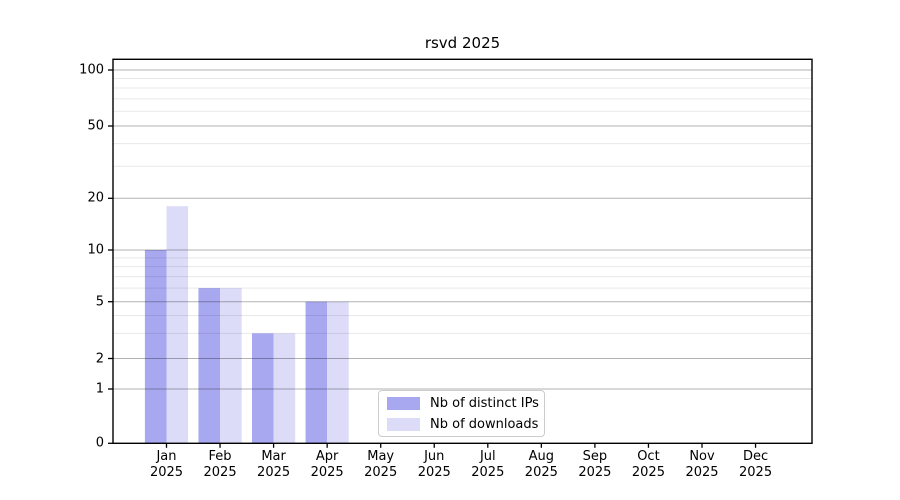 The height and width of the screenshot is (500, 900). I want to click on x-tick-label-feb: Feb 2025, so click(220, 465).